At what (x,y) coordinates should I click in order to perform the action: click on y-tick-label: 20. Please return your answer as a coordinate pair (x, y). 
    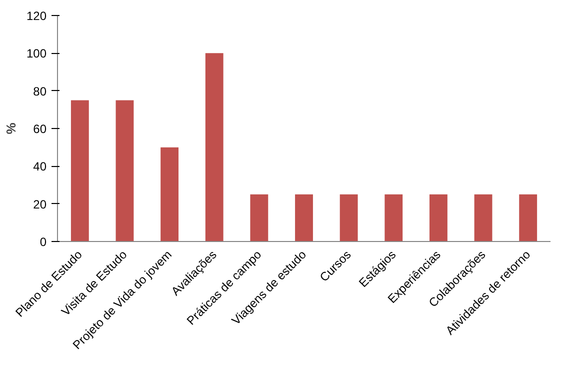
    Looking at the image, I should click on (40, 204).